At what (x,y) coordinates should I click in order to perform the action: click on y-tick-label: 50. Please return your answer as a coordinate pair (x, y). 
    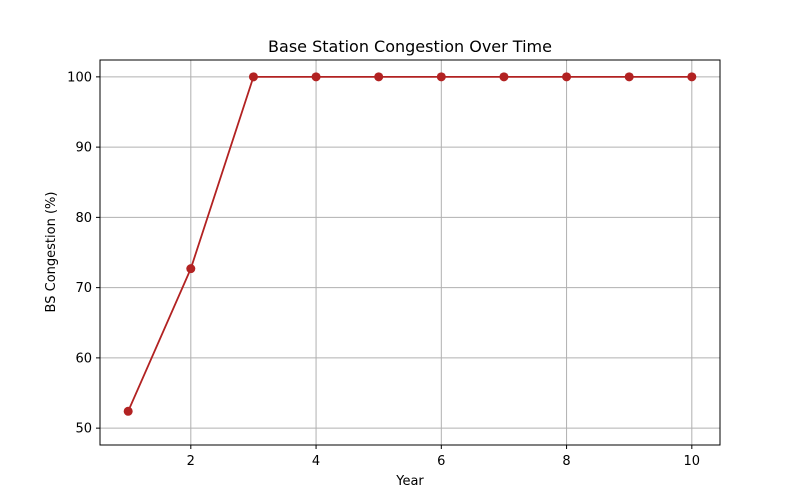
    Looking at the image, I should click on (83, 429).